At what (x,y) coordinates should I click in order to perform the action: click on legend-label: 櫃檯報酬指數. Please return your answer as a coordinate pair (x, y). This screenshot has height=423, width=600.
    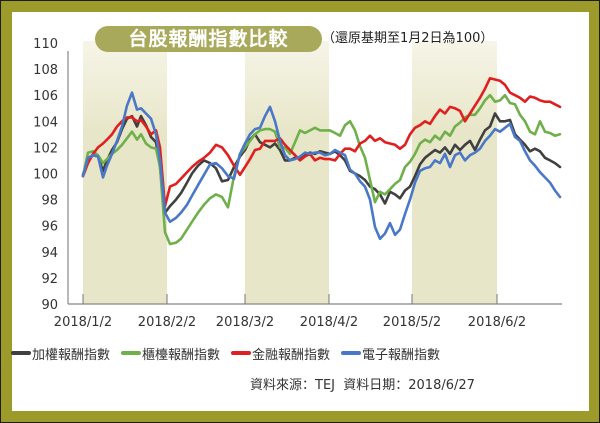
    Looking at the image, I should click on (181, 355).